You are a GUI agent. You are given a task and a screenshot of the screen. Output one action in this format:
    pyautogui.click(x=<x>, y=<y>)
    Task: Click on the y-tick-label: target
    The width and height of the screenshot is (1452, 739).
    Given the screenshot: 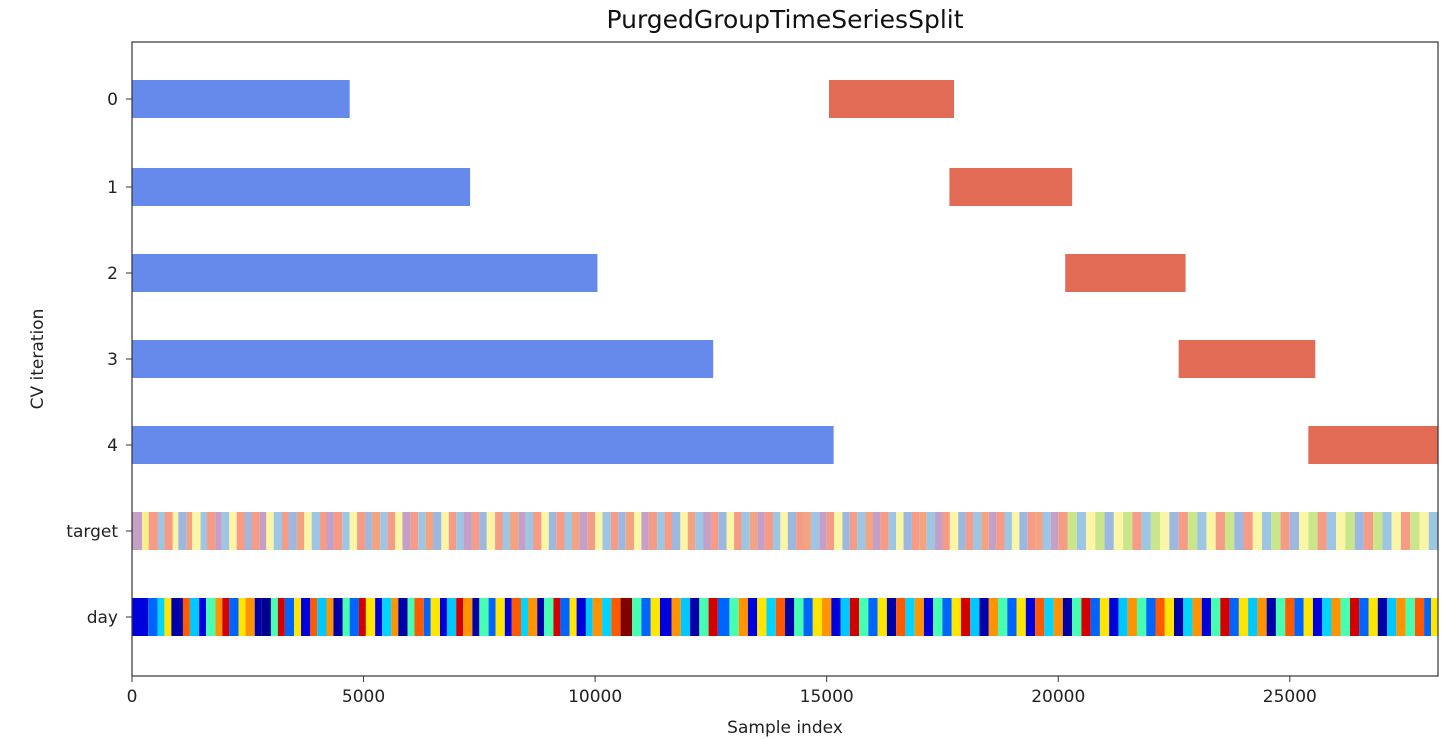 What is the action you would take?
    pyautogui.click(x=92, y=532)
    